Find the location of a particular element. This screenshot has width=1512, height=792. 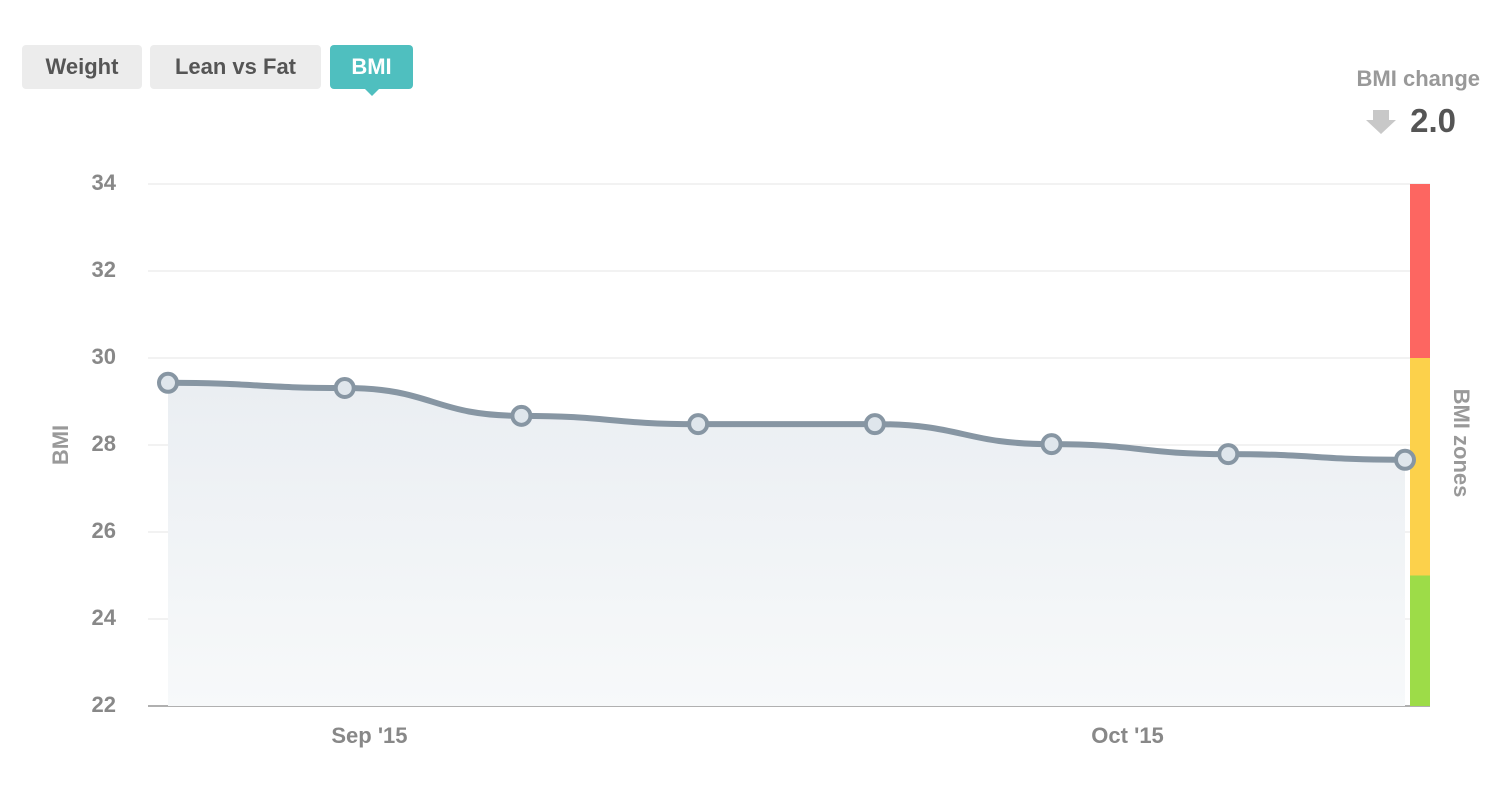

y-tick-label: 32 is located at coordinates (104, 269).